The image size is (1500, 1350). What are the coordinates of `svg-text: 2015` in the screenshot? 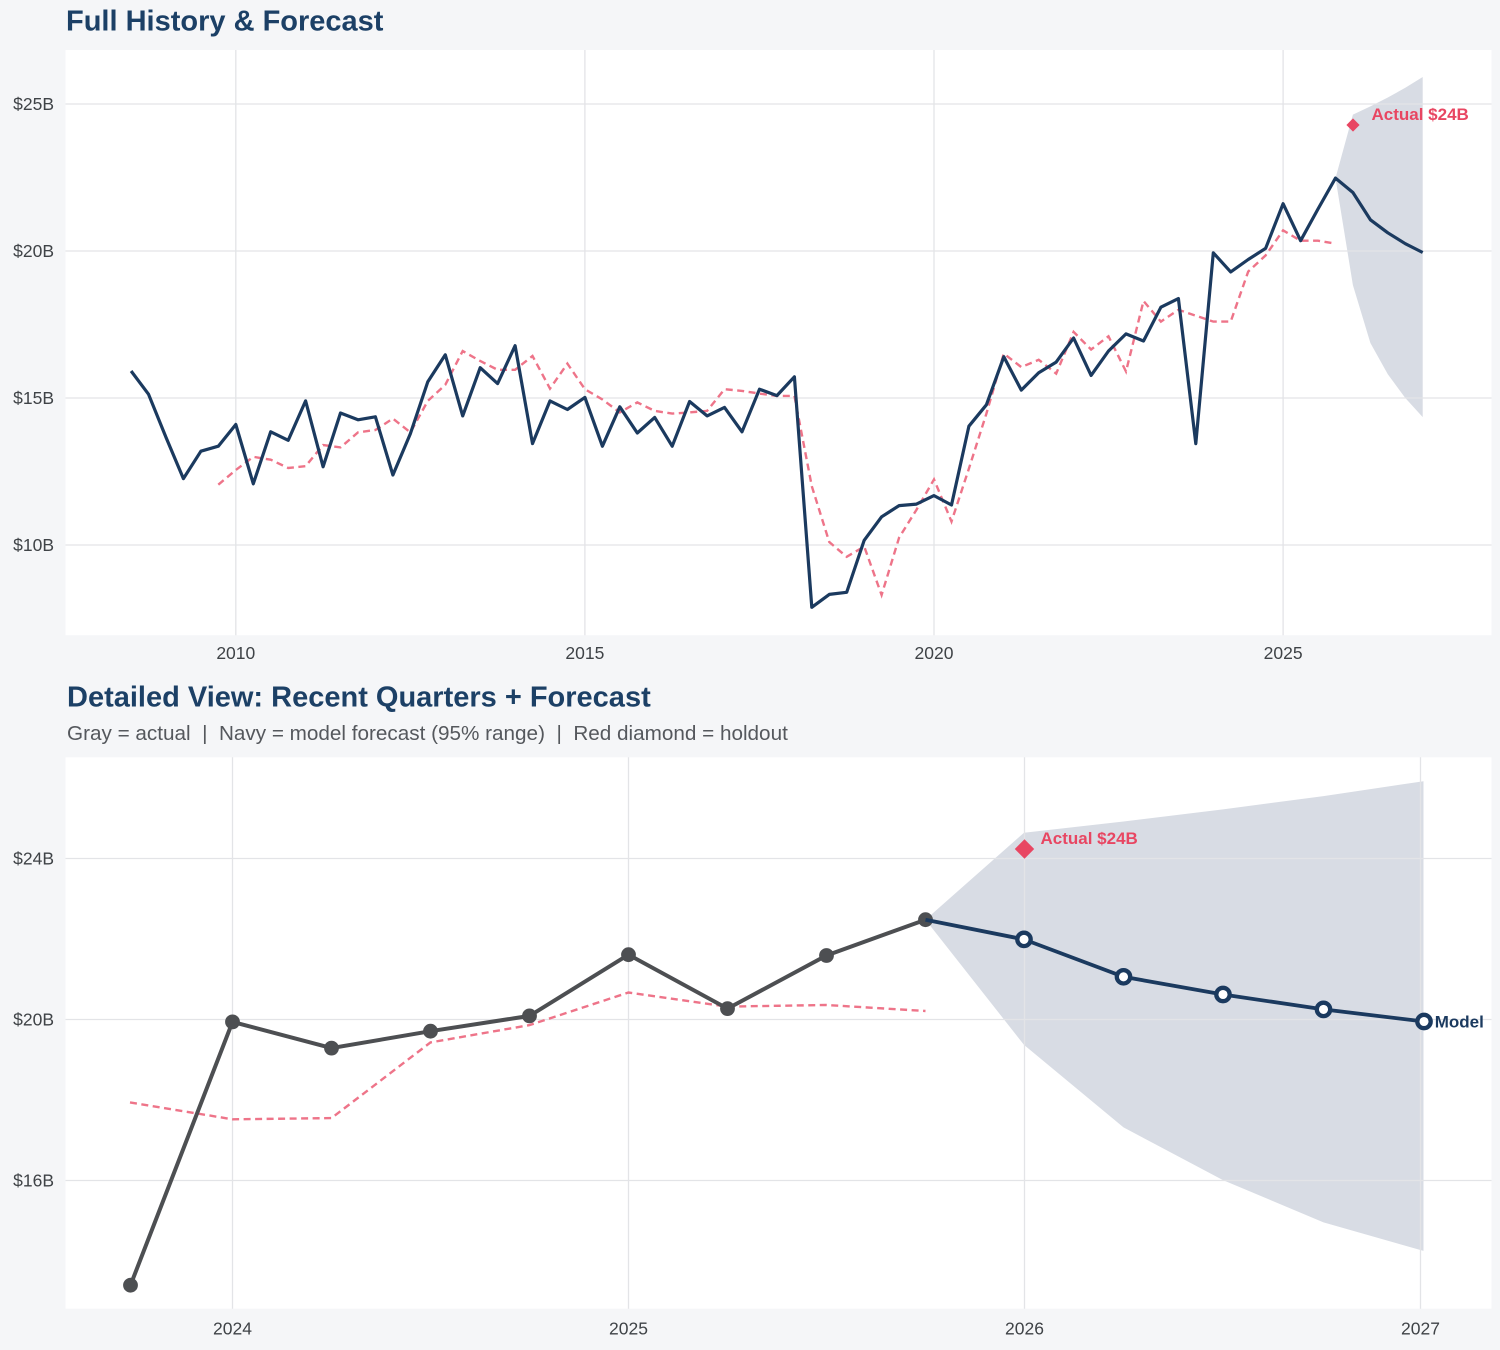 It's located at (584, 653).